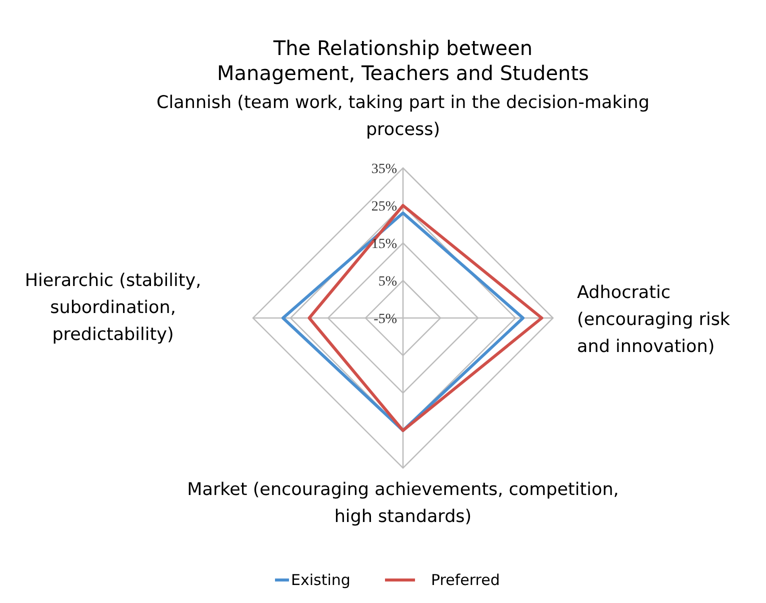  What do you see at coordinates (320, 580) in the screenshot?
I see `legend-label: Existing` at bounding box center [320, 580].